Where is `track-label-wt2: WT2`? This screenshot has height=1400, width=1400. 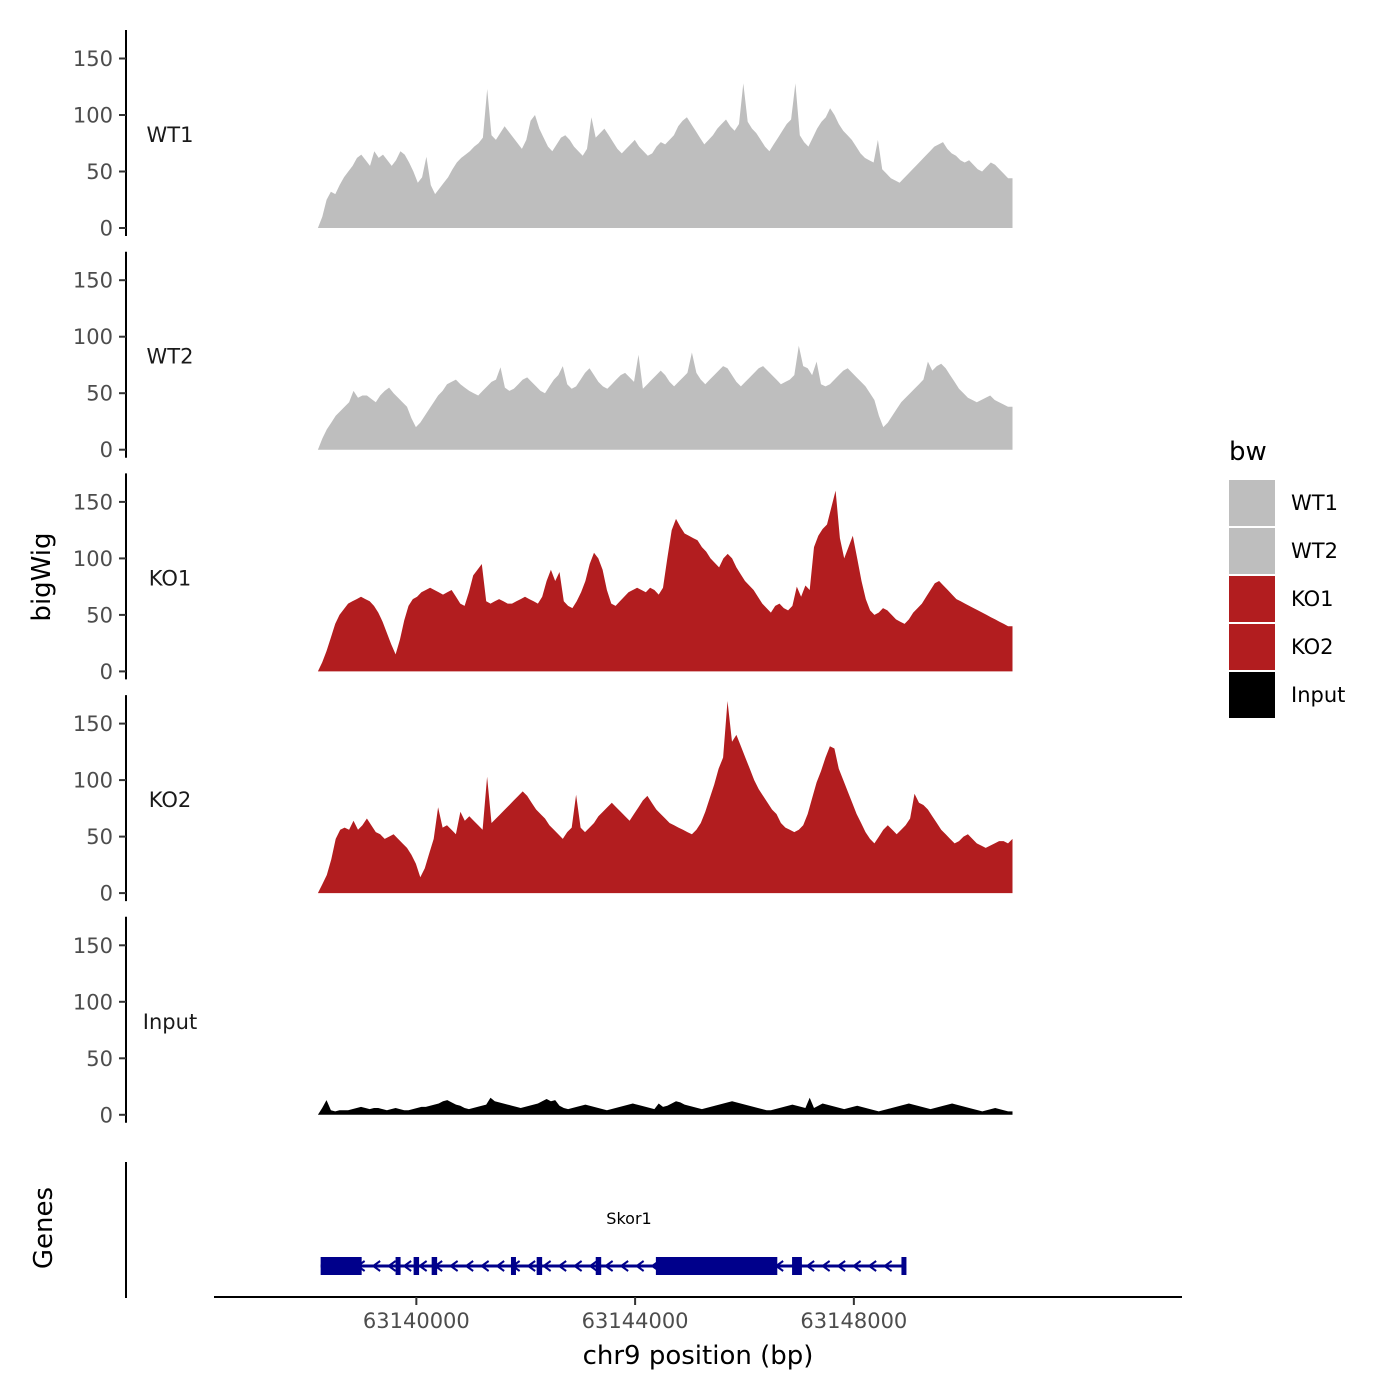
track-label-wt2: WT2 is located at coordinates (170, 357).